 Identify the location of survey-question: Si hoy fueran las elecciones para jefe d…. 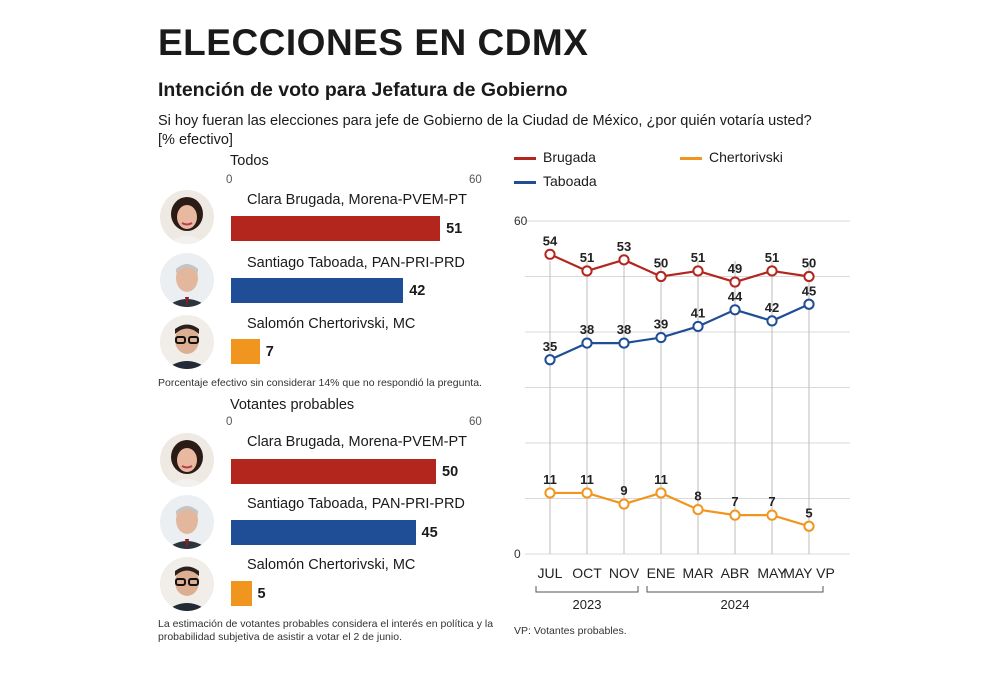
(508, 131).